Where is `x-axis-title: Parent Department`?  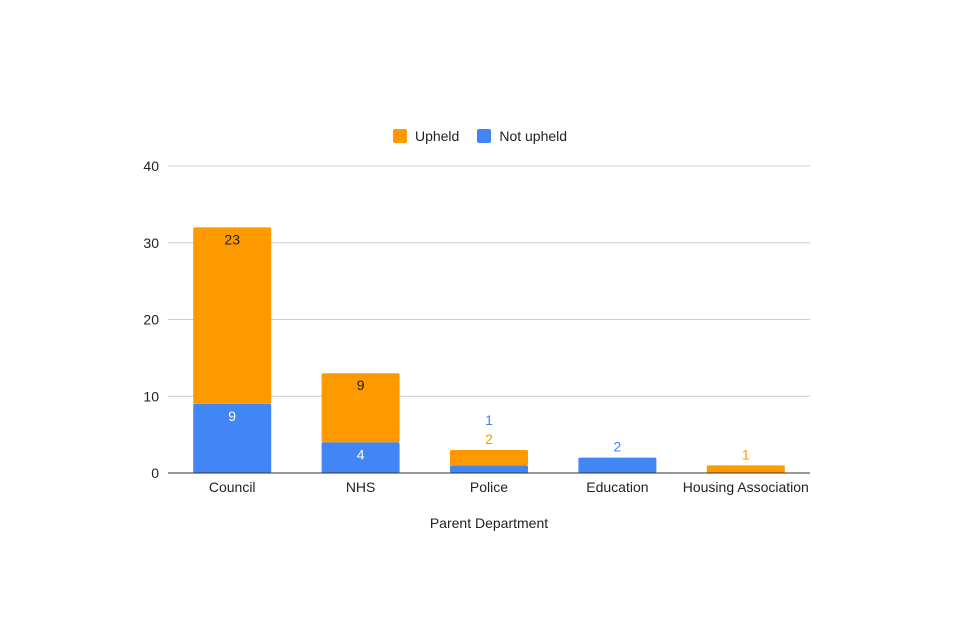
x-axis-title: Parent Department is located at coordinates (489, 523).